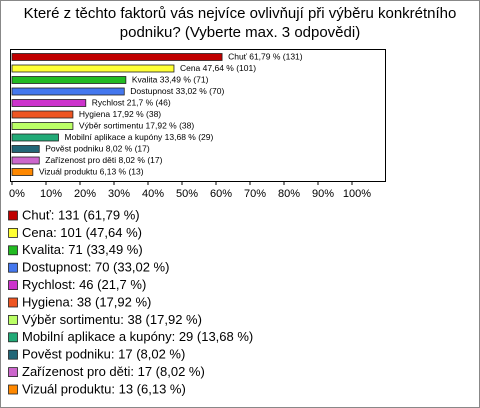  I want to click on x-tick-label: 40%, so click(153, 194).